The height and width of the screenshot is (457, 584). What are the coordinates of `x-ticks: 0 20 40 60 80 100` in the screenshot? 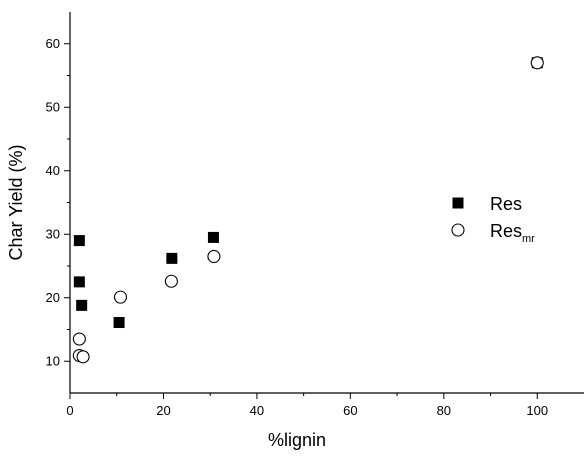 It's located at (307, 405).